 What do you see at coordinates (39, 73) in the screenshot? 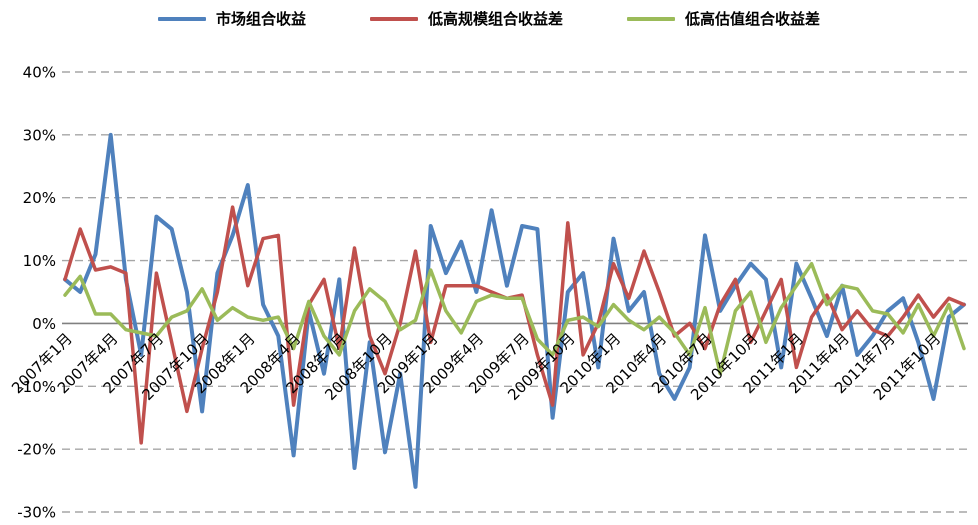
I see `y-tick-label: 40%` at bounding box center [39, 73].